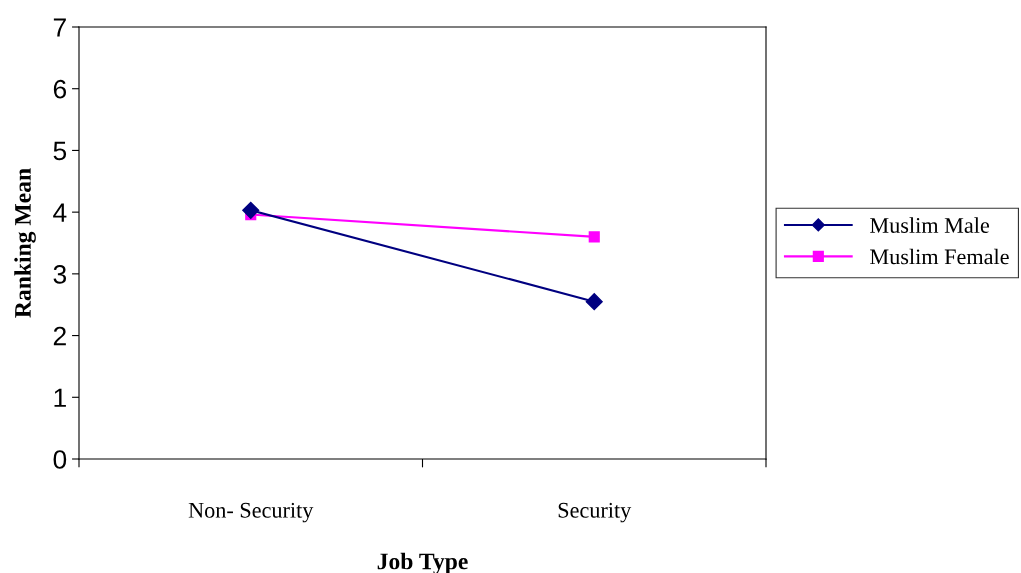 The image size is (1021, 573). Describe the element at coordinates (59, 336) in the screenshot. I see `y-tick-label: 2` at that location.